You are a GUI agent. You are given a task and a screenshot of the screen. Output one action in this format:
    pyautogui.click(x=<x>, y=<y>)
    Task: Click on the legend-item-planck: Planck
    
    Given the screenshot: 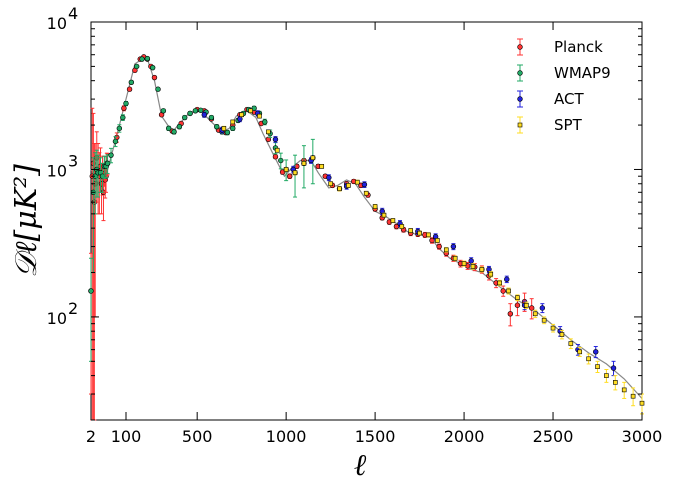 What is the action you would take?
    pyautogui.click(x=560, y=47)
    